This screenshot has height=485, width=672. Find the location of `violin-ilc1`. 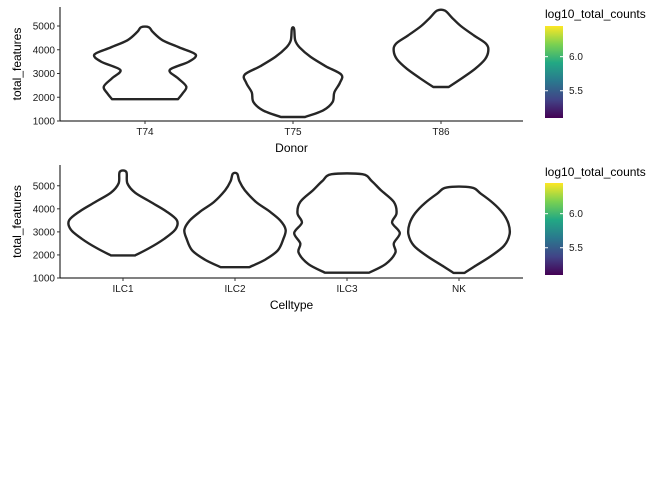

violin-ilc1 is located at coordinates (123, 213).